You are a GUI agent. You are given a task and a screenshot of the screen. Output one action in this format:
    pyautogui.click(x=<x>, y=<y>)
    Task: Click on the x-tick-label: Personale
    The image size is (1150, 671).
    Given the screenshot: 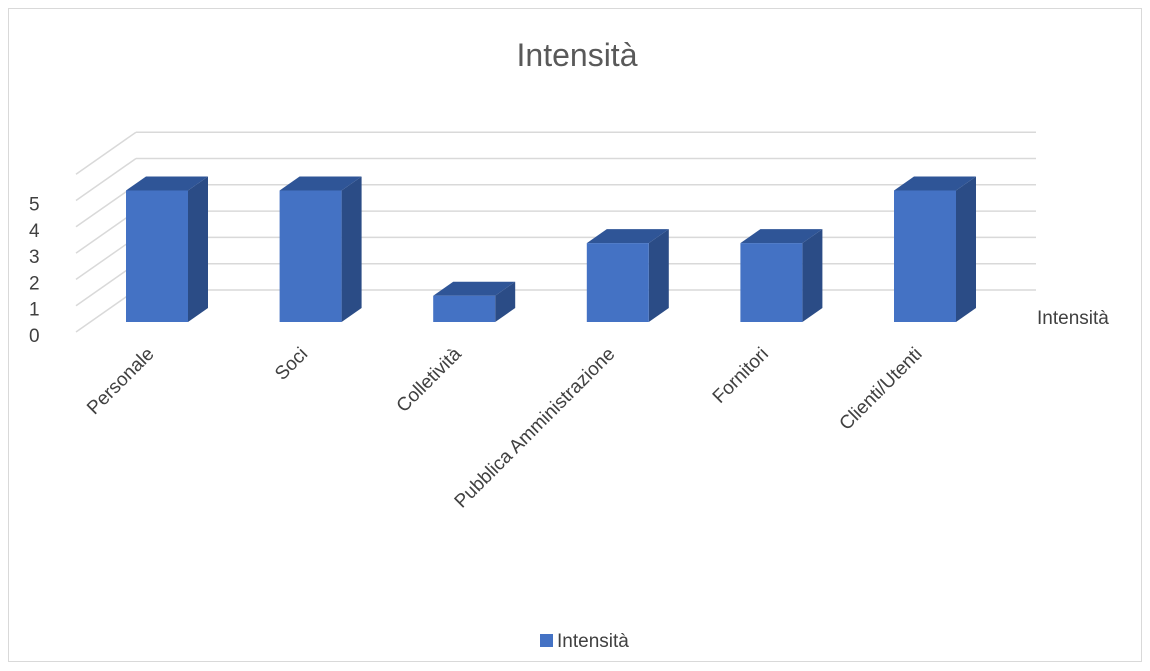 What is the action you would take?
    pyautogui.click(x=120, y=381)
    